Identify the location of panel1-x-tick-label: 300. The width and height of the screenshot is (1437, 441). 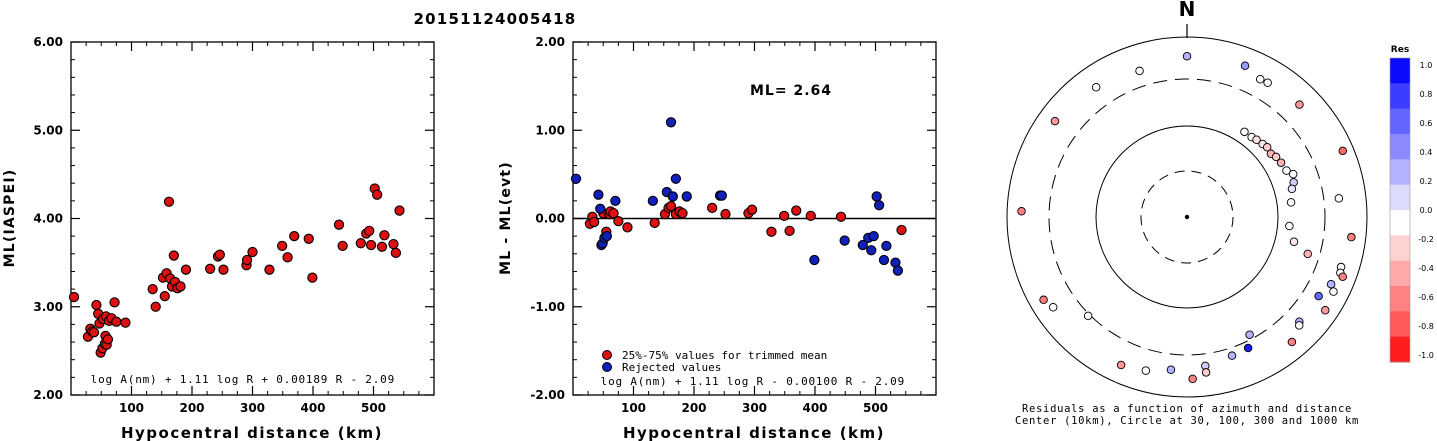
(252, 408).